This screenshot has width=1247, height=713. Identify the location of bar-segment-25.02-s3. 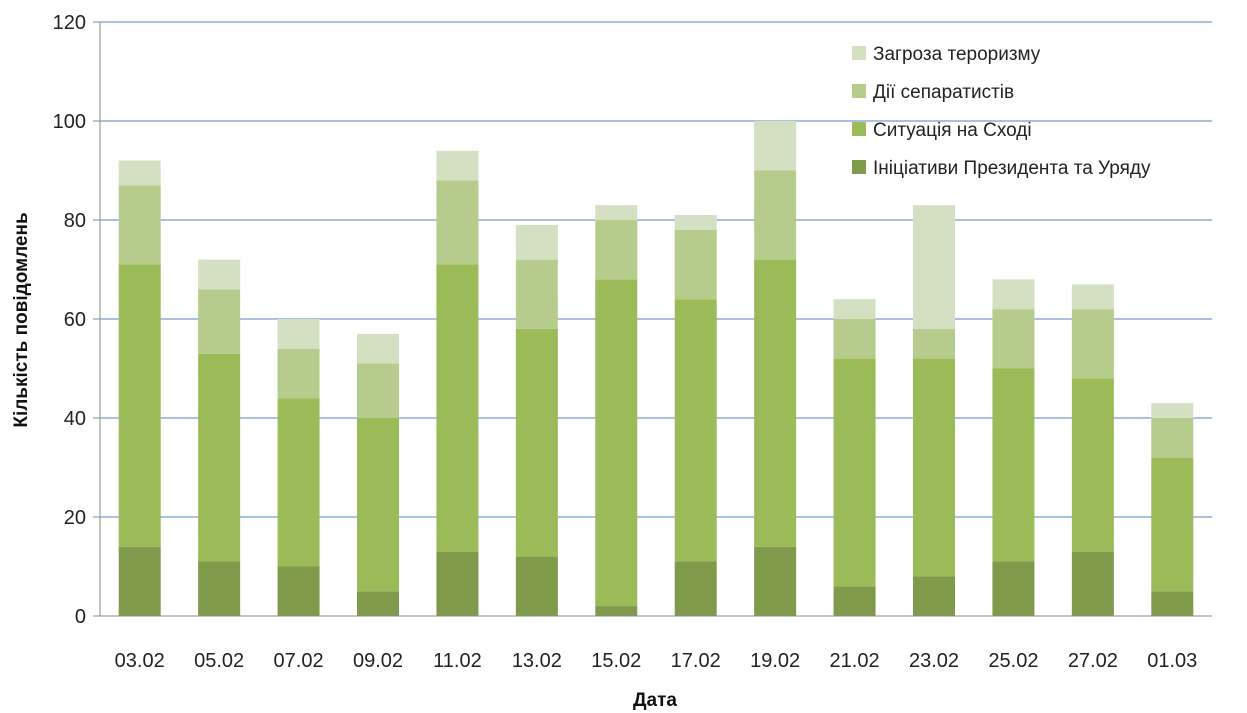
(1013, 294).